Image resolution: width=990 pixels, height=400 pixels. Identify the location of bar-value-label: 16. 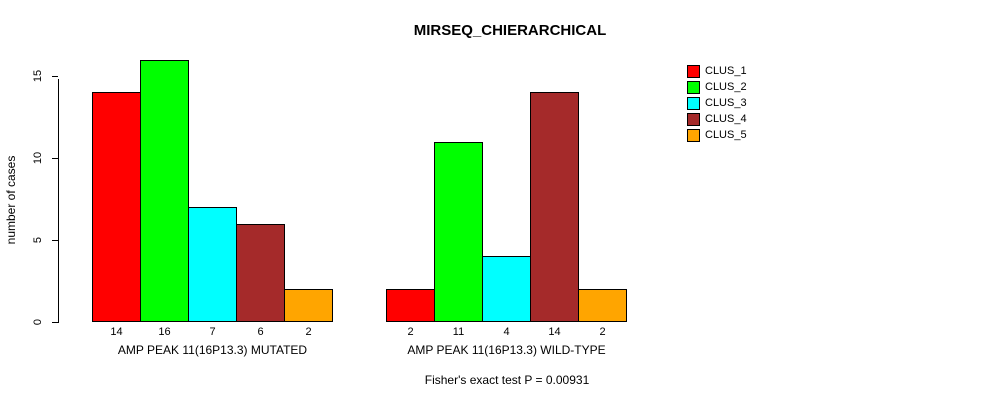
(164, 332).